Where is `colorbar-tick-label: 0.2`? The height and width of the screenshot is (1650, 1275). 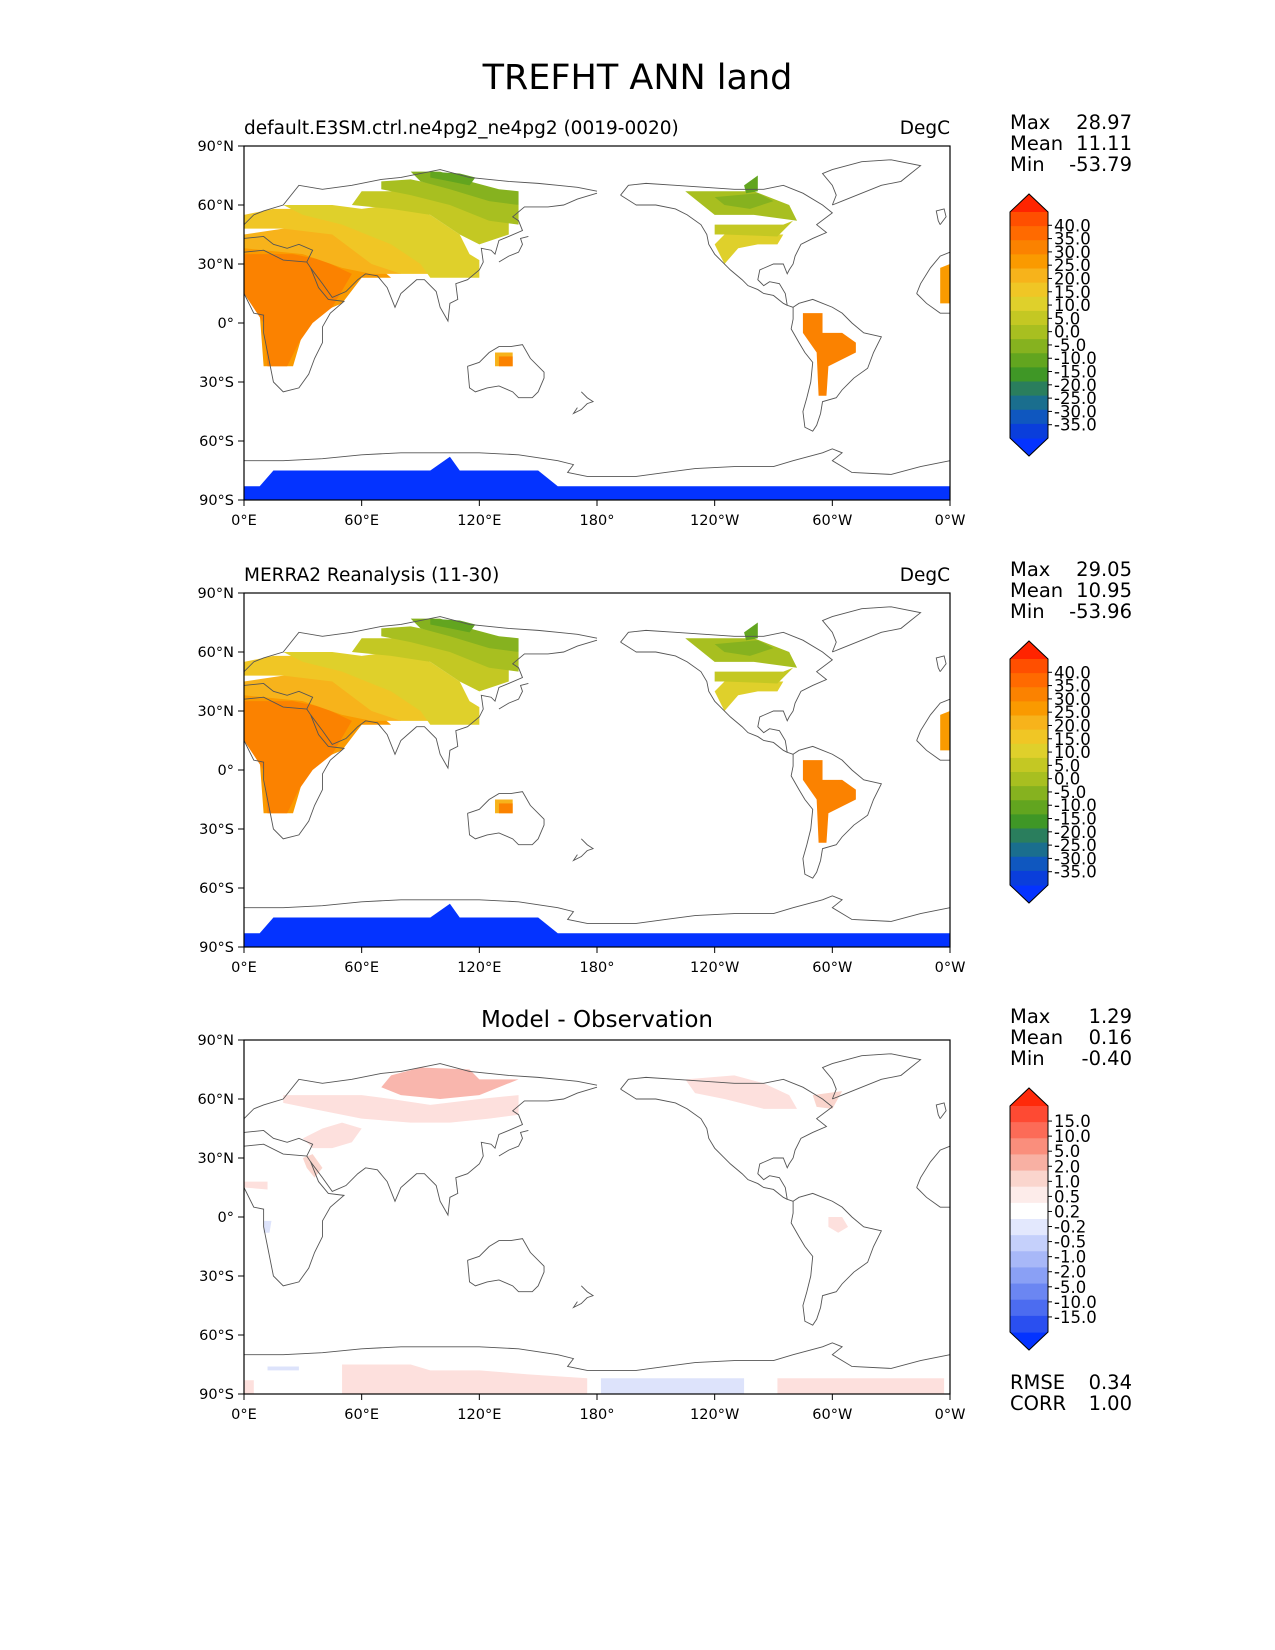
colorbar-tick-label: 0.2 is located at coordinates (1067, 1211).